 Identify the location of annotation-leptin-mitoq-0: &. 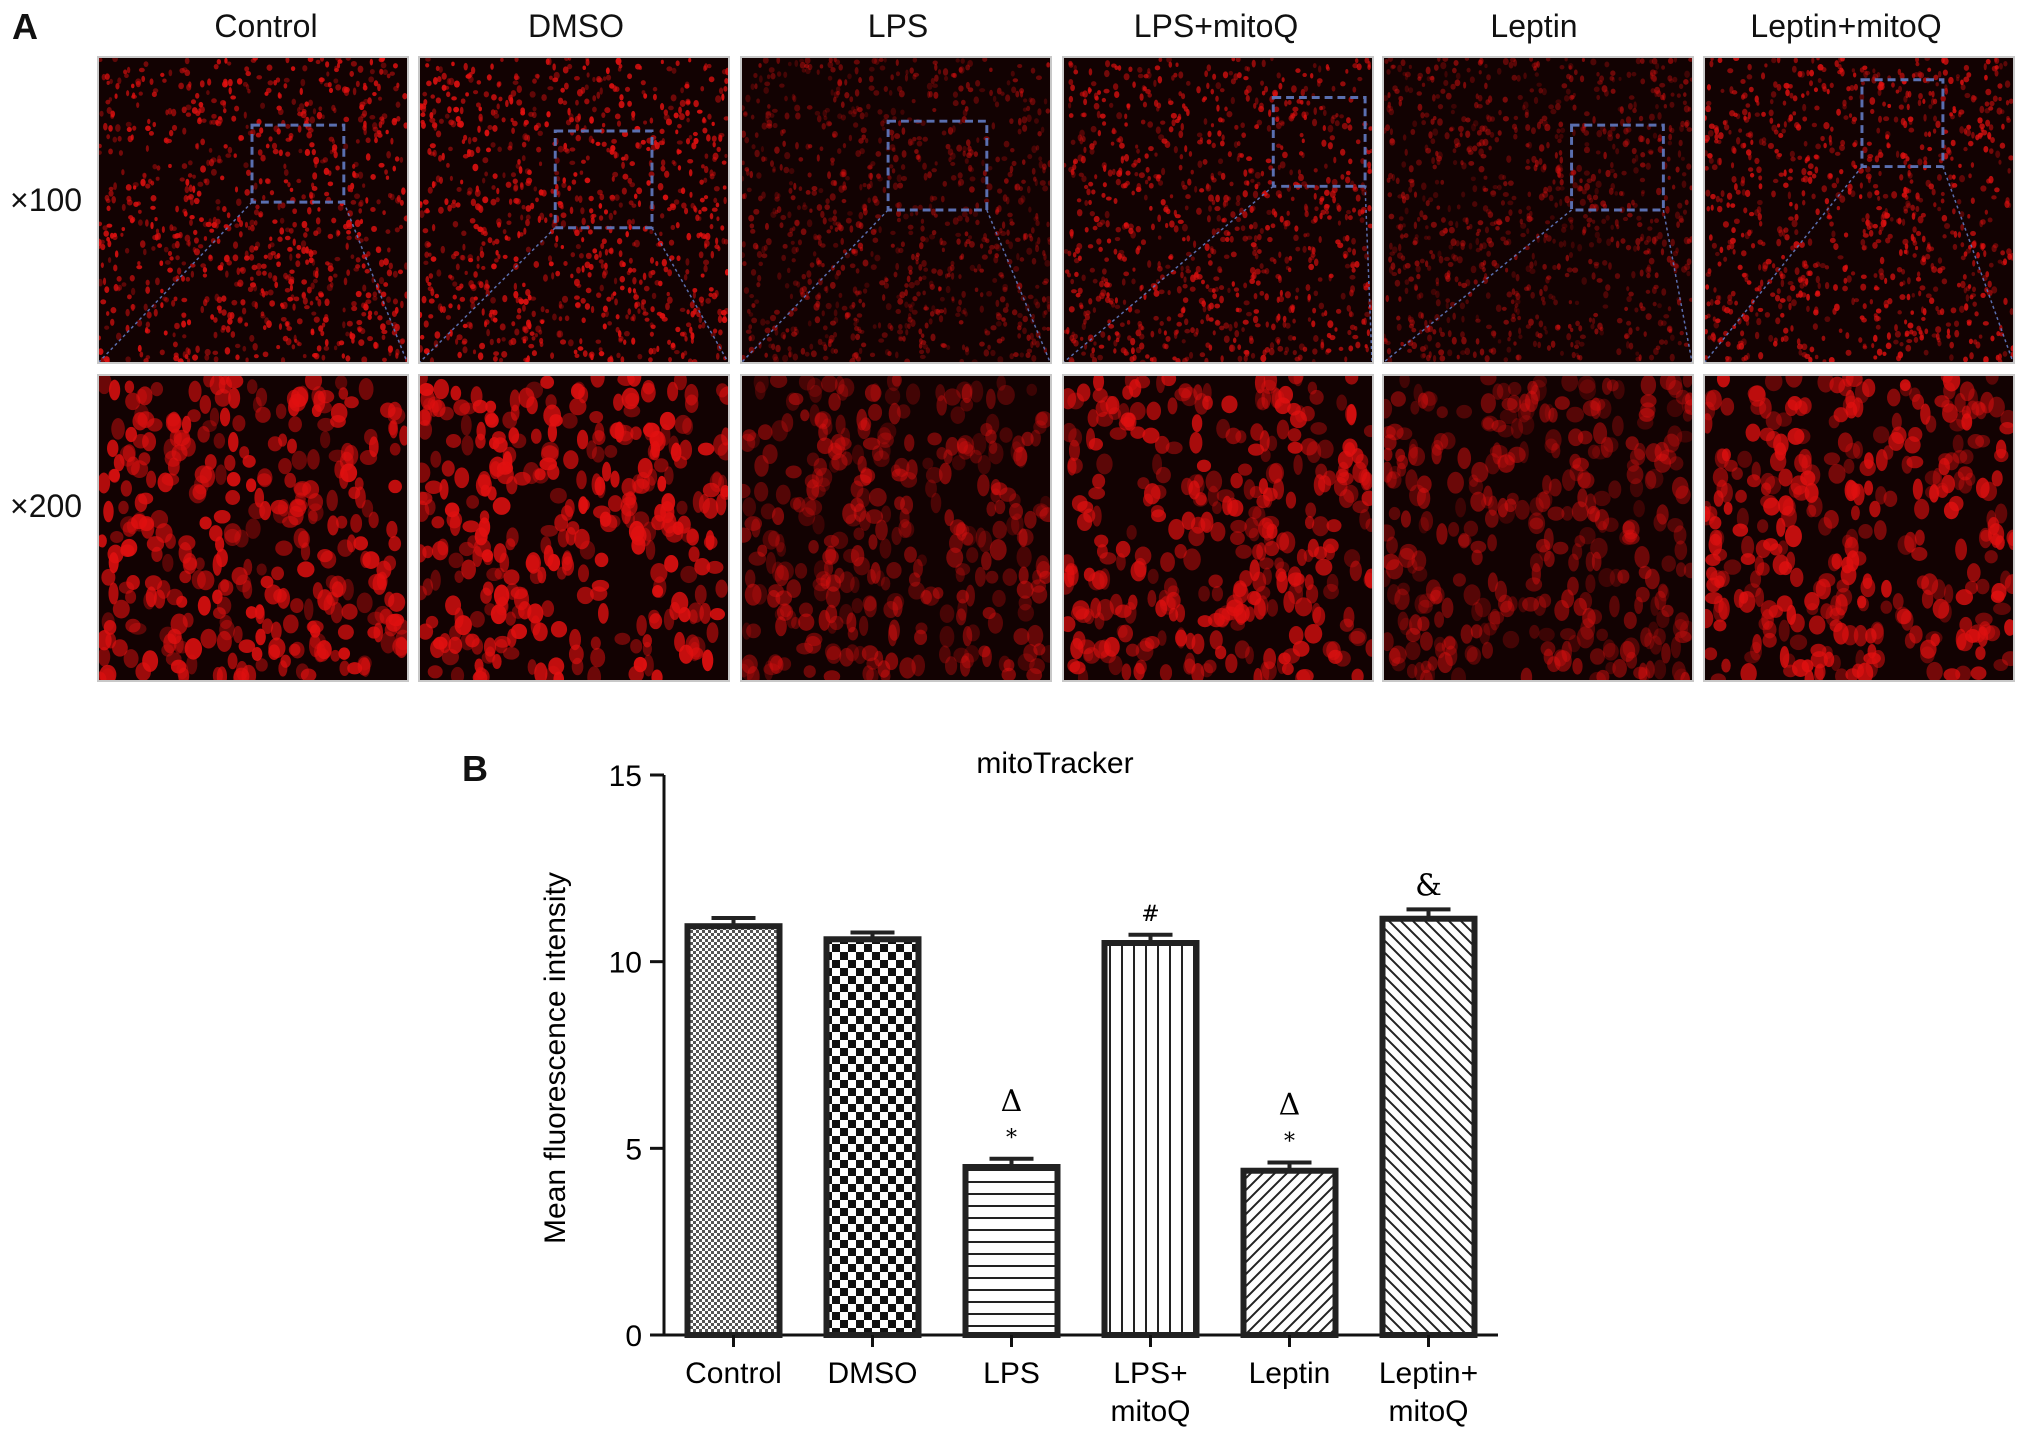
(1428, 885).